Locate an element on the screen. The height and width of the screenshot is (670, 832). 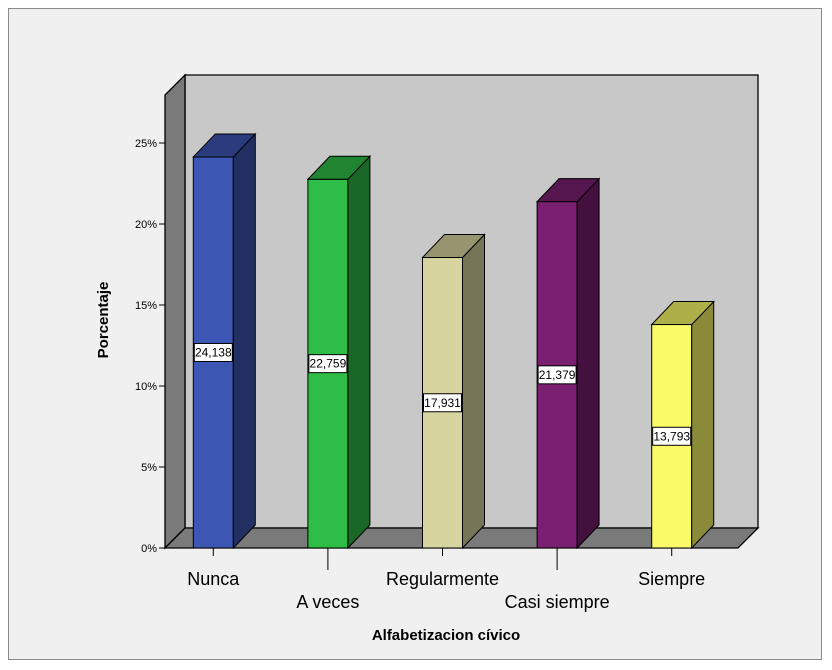
y-tick-label: 0% is located at coordinates (149, 549).